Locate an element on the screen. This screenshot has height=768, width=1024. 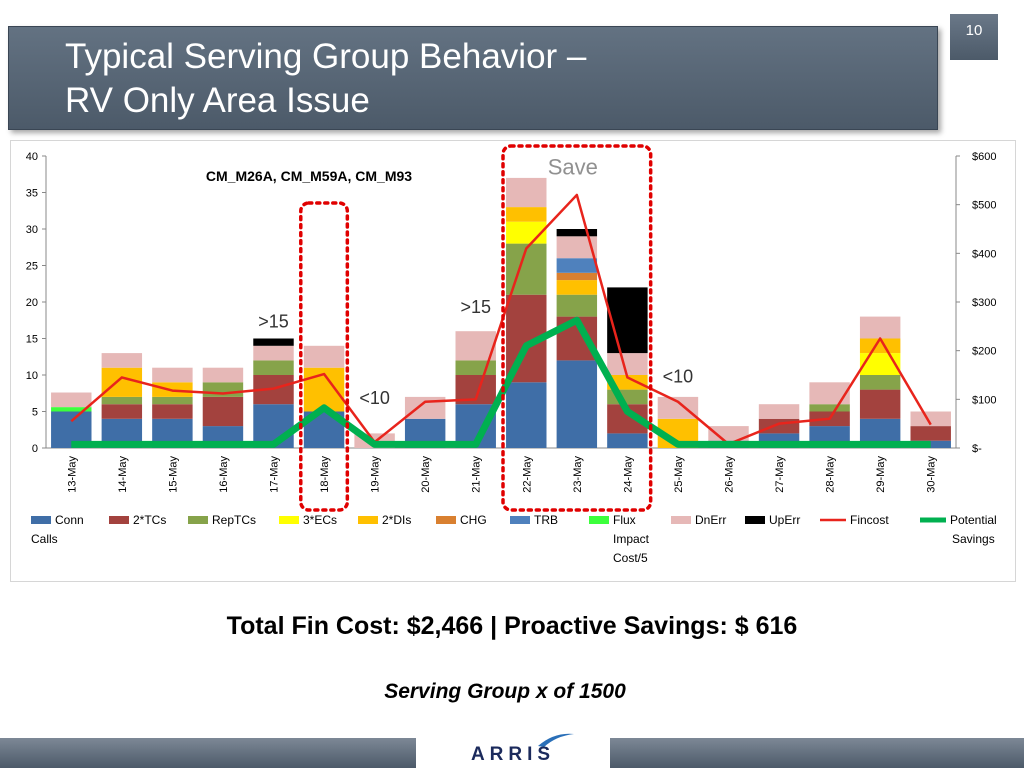
legend-label: Impact is located at coordinates (631, 539).